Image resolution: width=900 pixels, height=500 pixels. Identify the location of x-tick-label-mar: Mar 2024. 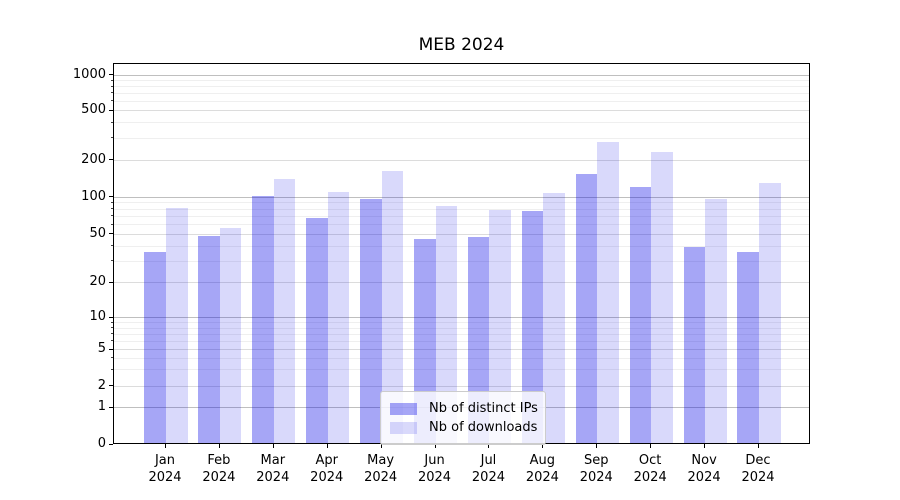
(273, 469).